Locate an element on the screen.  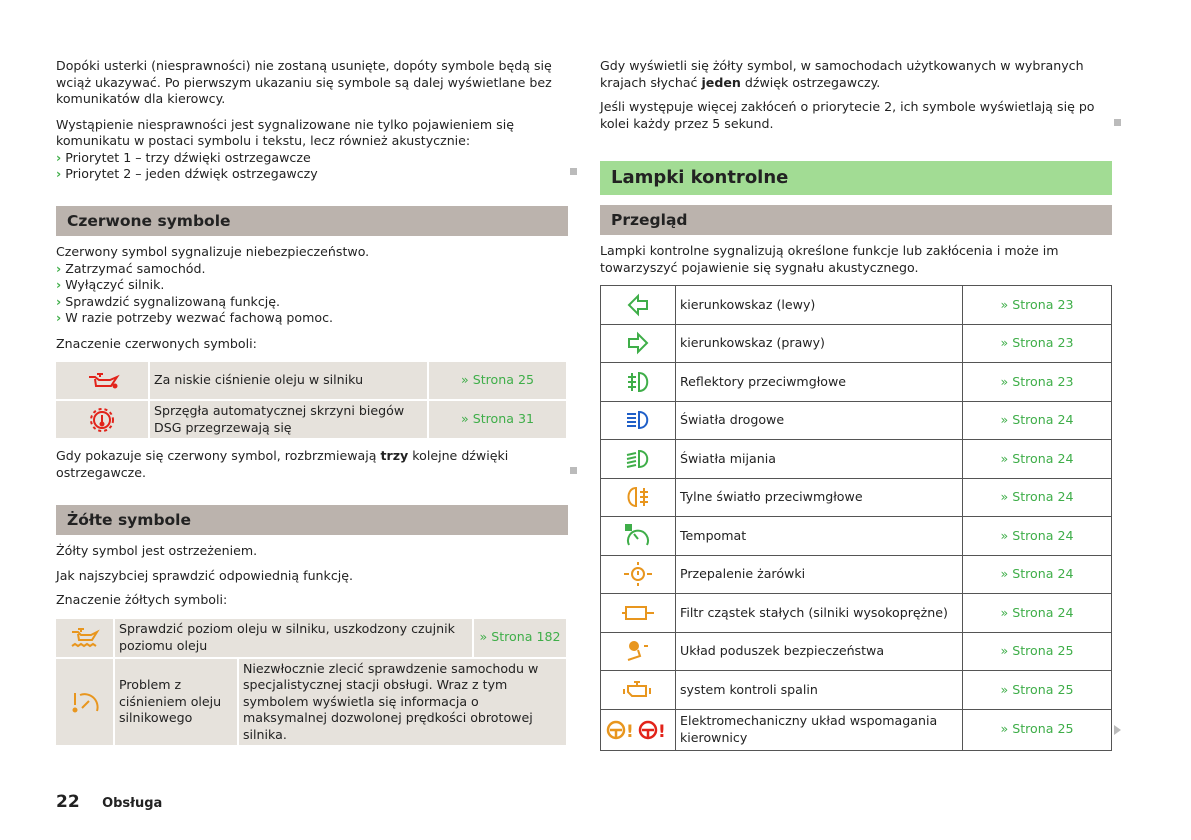
priority-text: Priorytet 1 – trzy dźwięki ostrzegawcze is located at coordinates (188, 157).